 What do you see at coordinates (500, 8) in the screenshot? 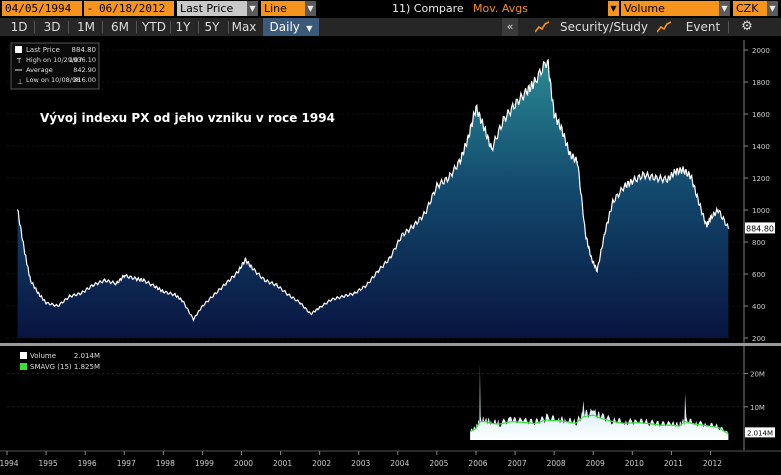
I see `mov-avgs-button: Mov. Avgs` at bounding box center [500, 8].